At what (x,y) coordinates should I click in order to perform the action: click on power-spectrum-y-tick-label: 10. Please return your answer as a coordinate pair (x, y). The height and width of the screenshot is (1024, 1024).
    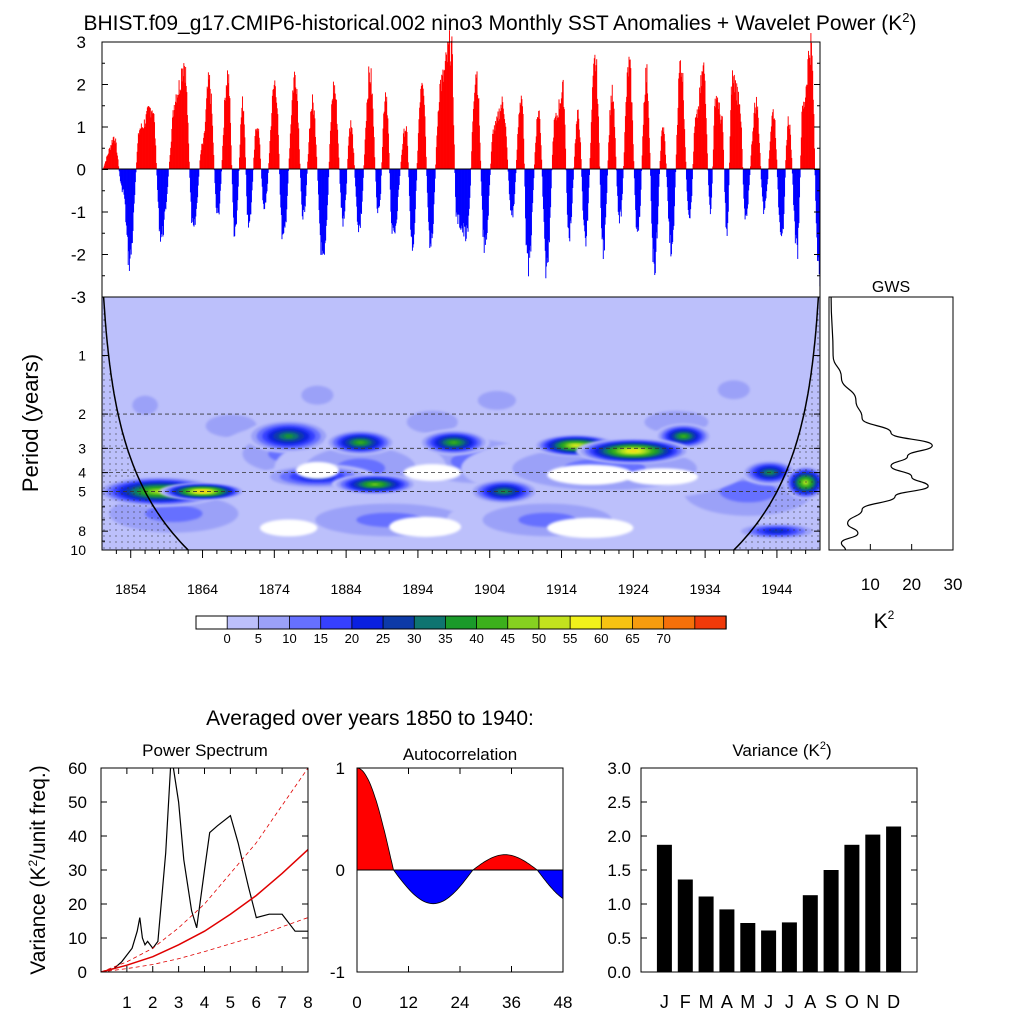
    Looking at the image, I should click on (77, 938).